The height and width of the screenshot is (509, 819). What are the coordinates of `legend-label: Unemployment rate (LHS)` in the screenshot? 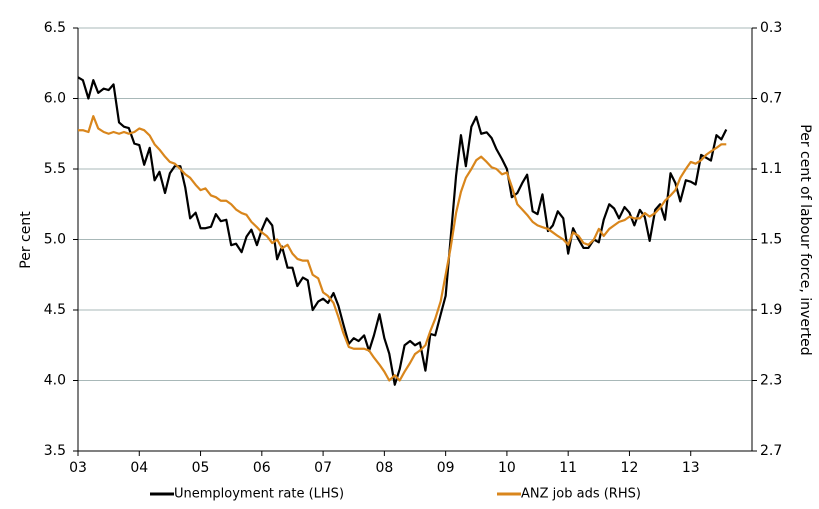 It's located at (259, 494).